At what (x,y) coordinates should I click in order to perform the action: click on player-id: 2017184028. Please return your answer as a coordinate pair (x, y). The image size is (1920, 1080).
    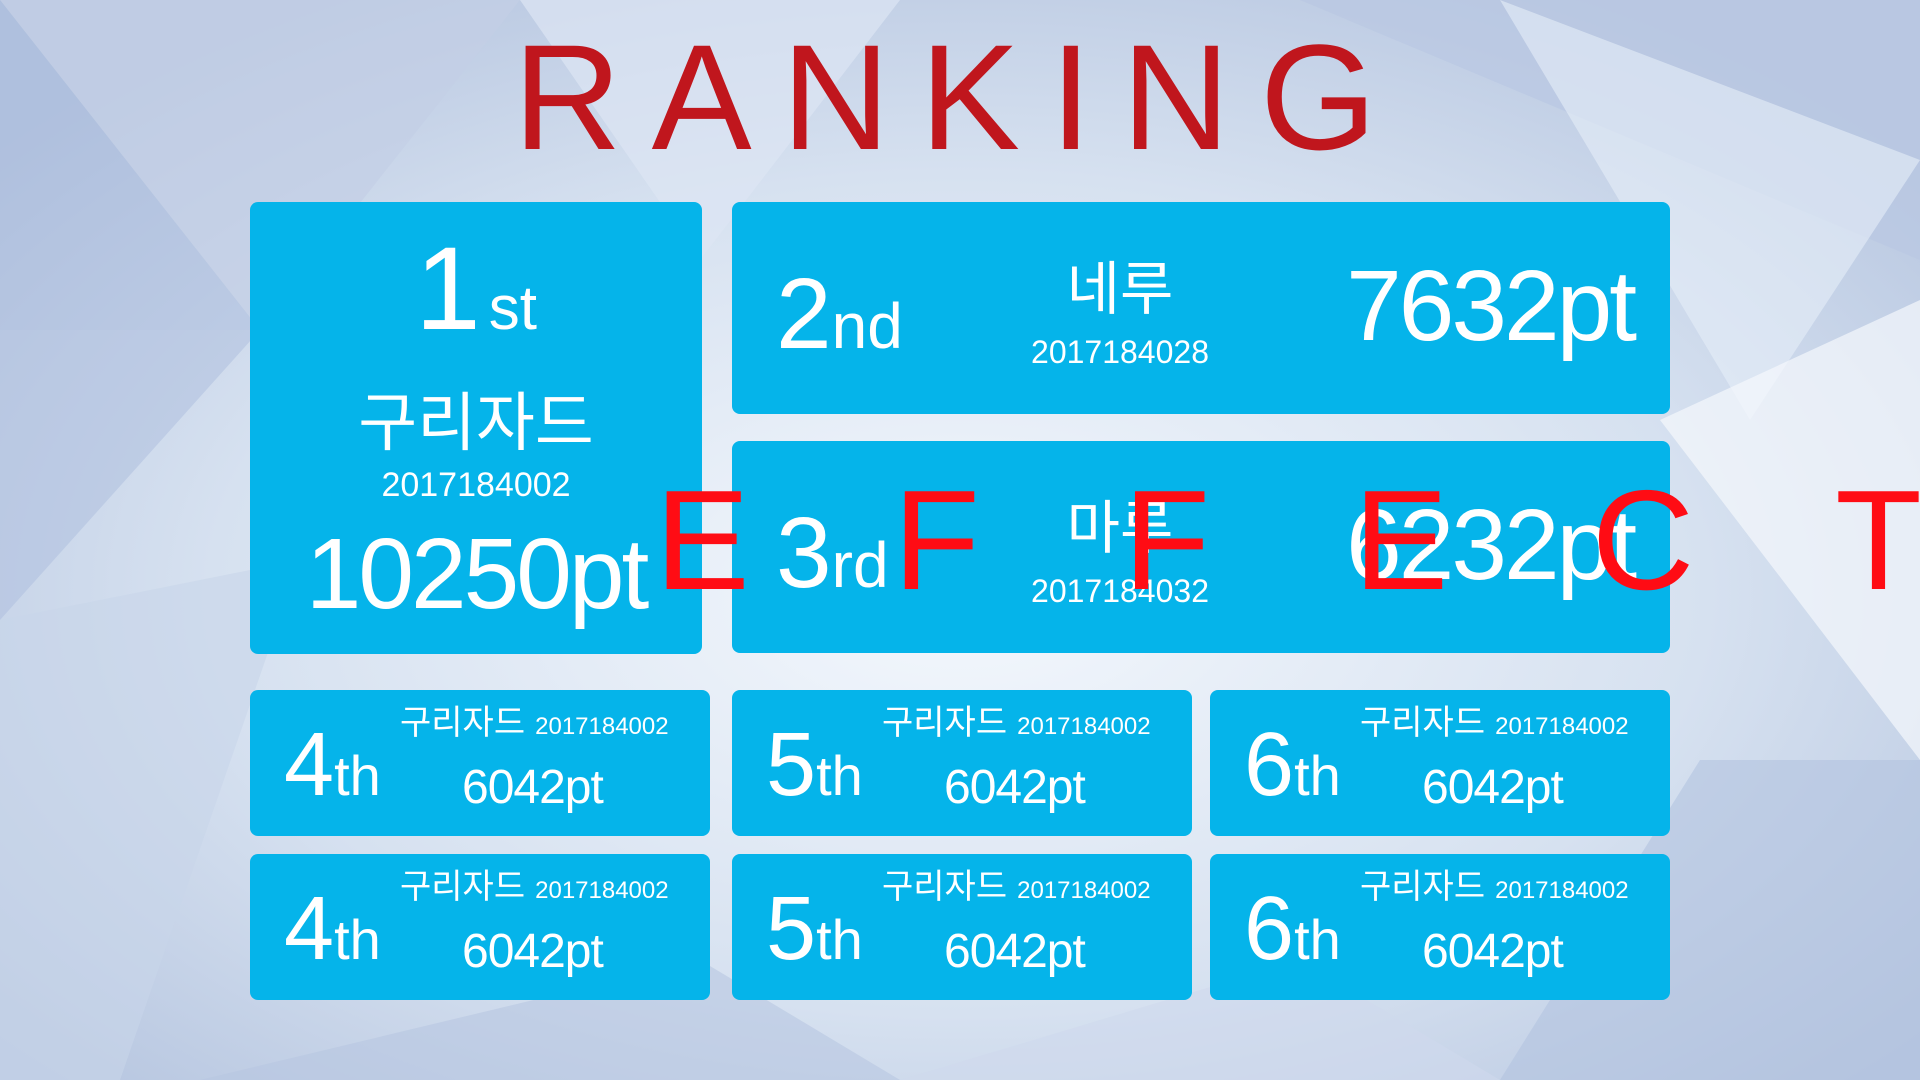
    Looking at the image, I should click on (1120, 352).